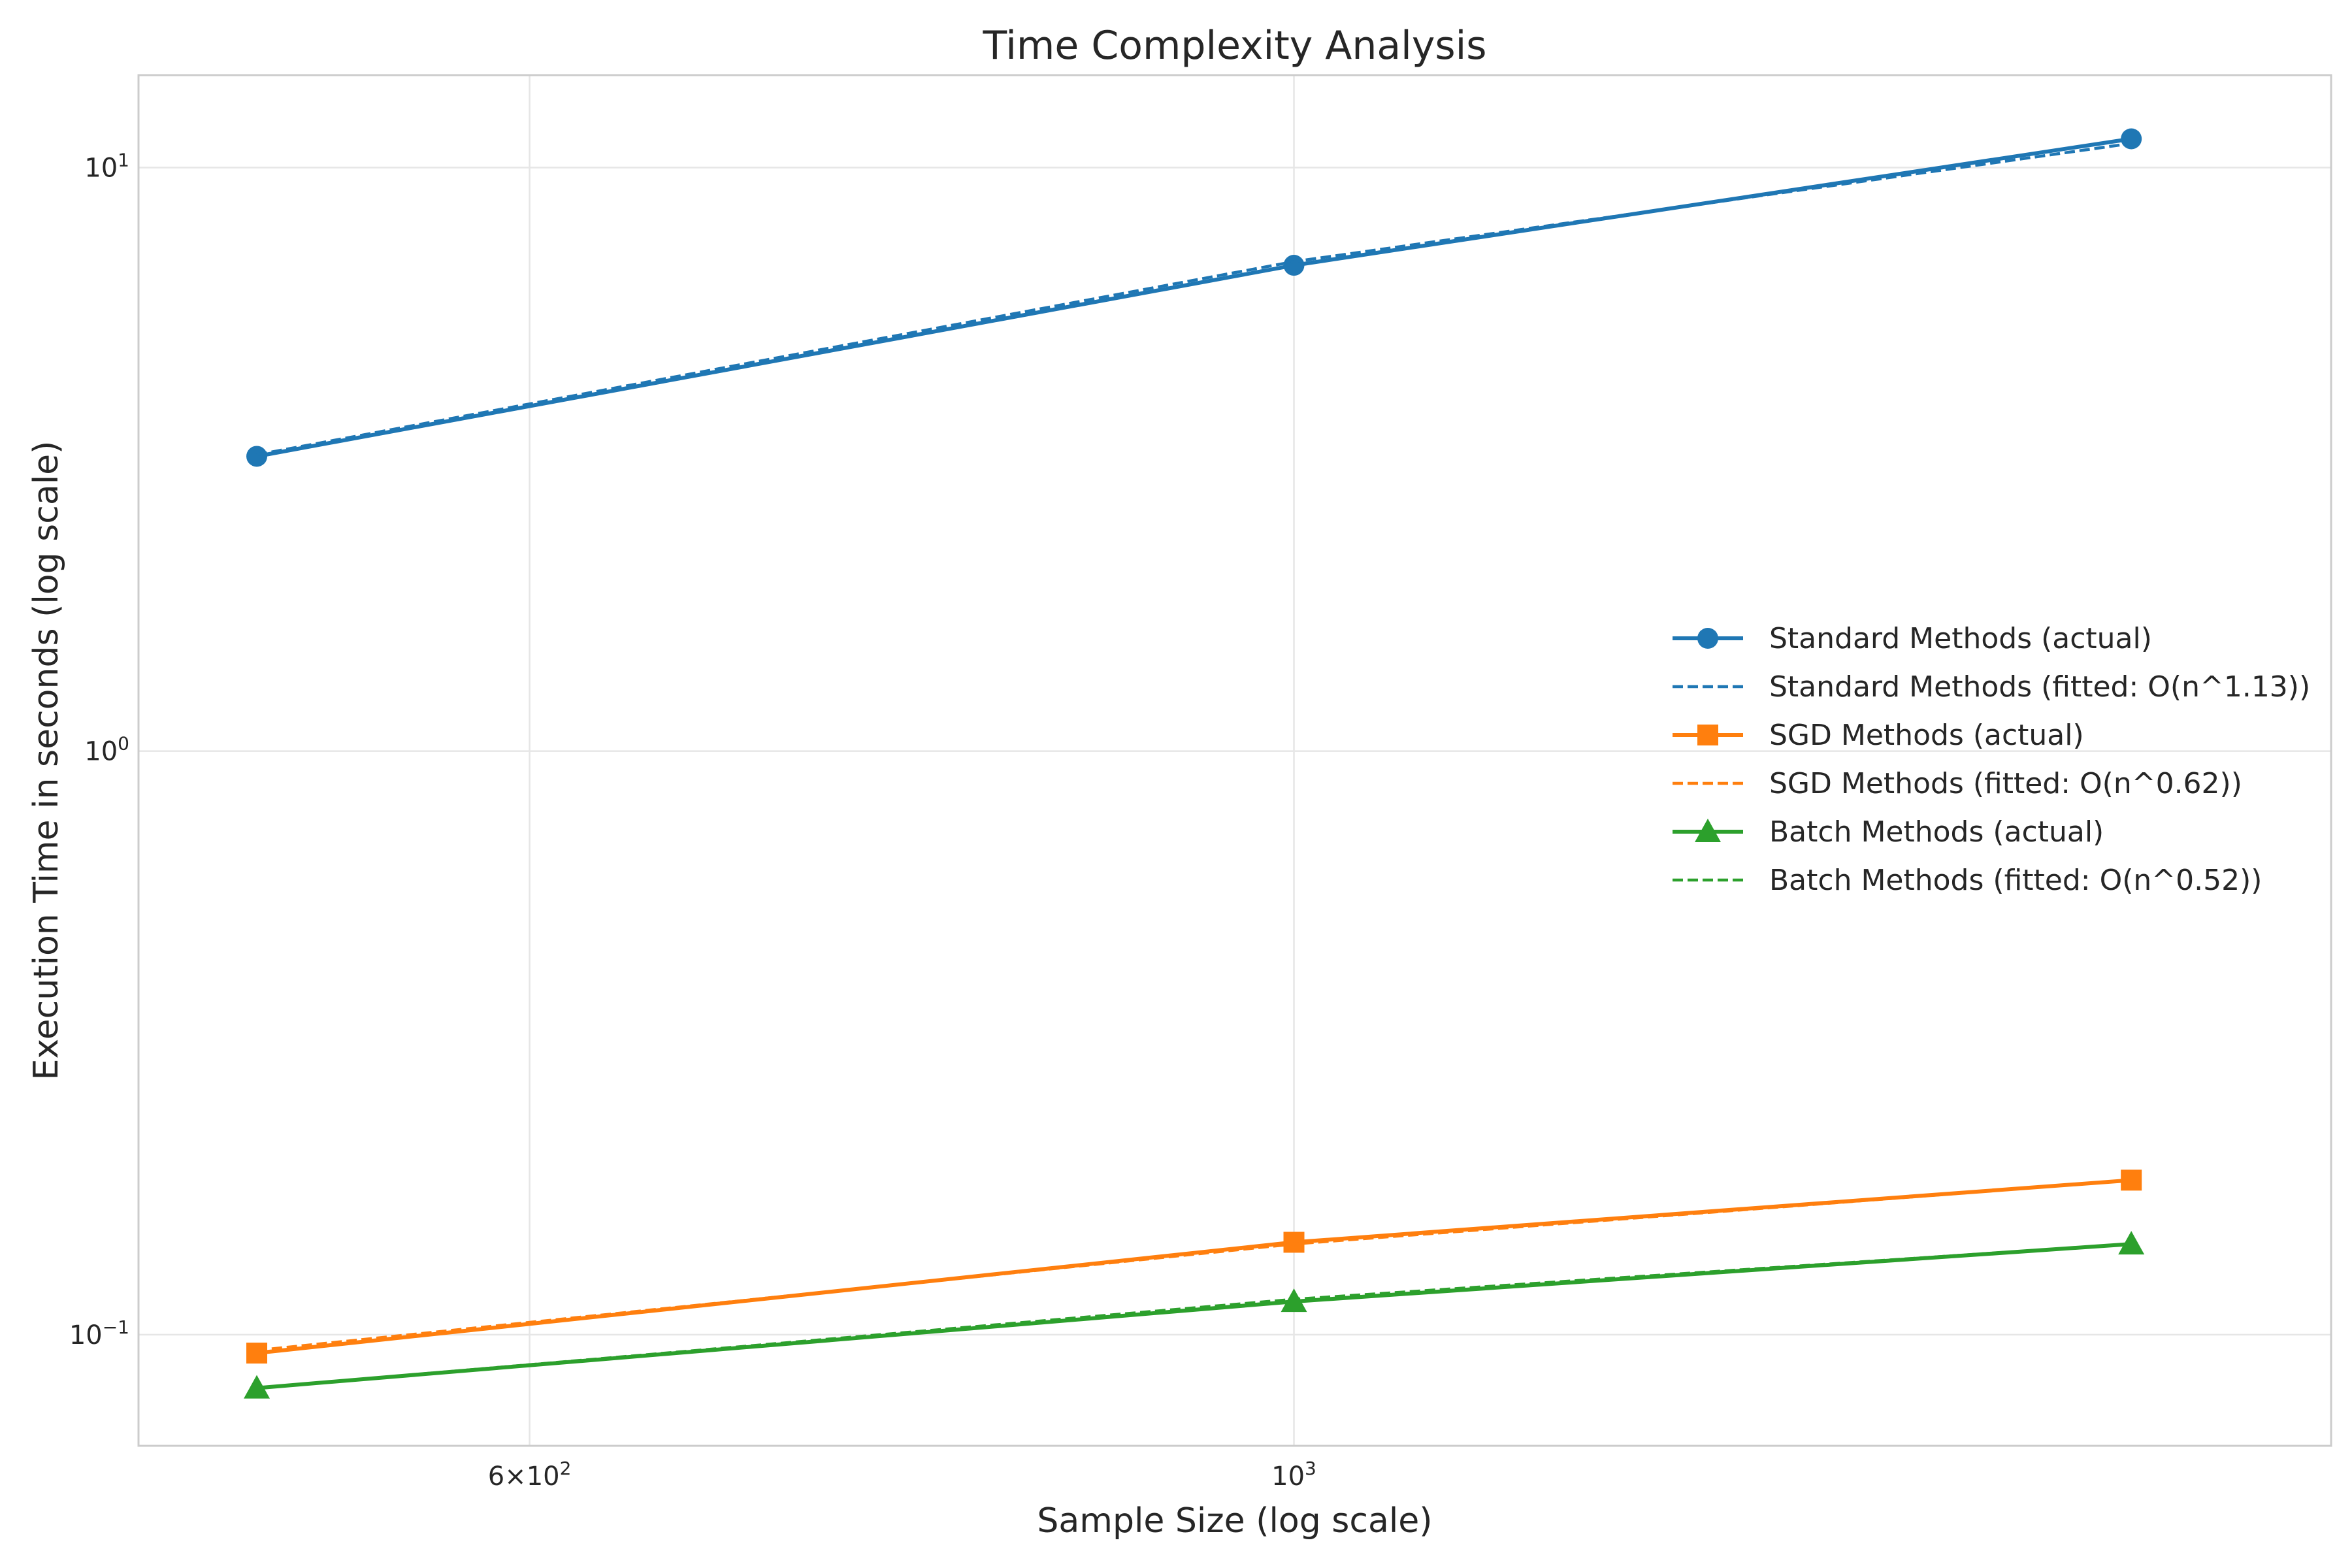  Describe the element at coordinates (2015, 880) in the screenshot. I see `legend-label: Batch Methods (fitted: O(n^0.52))` at that location.